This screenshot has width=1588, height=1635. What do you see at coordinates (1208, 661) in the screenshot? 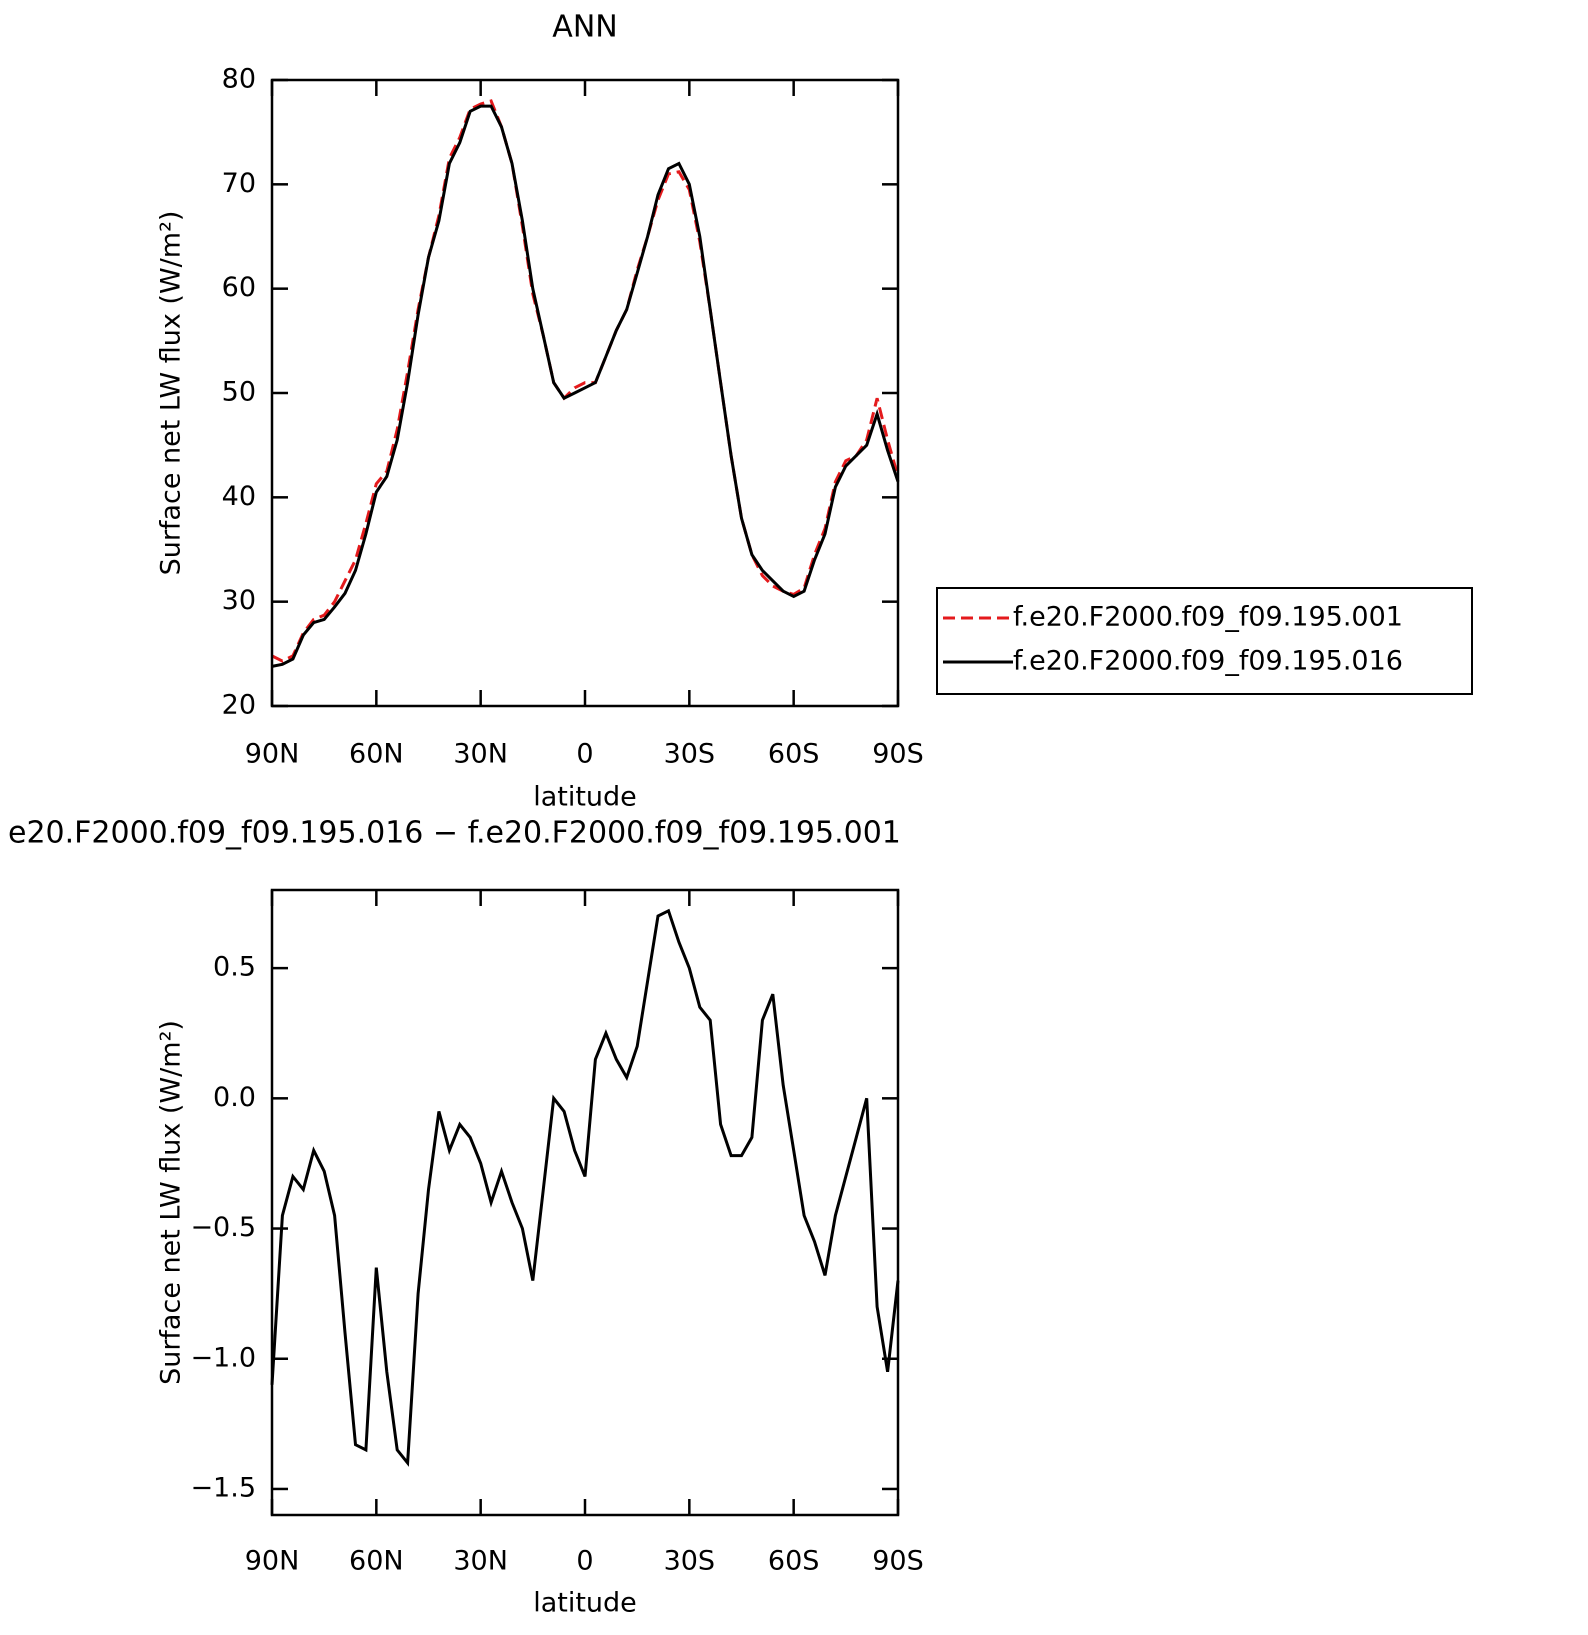
I see `legend-label: f.e20.F2000.f09_f09.195.016` at bounding box center [1208, 661].